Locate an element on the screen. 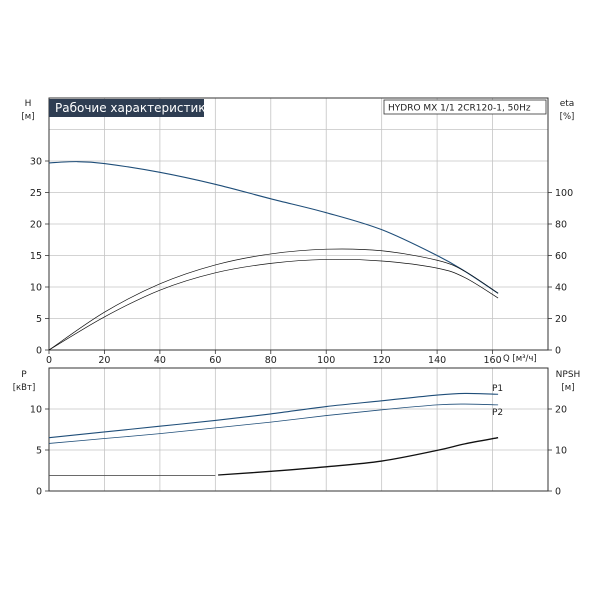 This screenshot has height=600, width=600. x-tick-label: 160 is located at coordinates (492, 360).